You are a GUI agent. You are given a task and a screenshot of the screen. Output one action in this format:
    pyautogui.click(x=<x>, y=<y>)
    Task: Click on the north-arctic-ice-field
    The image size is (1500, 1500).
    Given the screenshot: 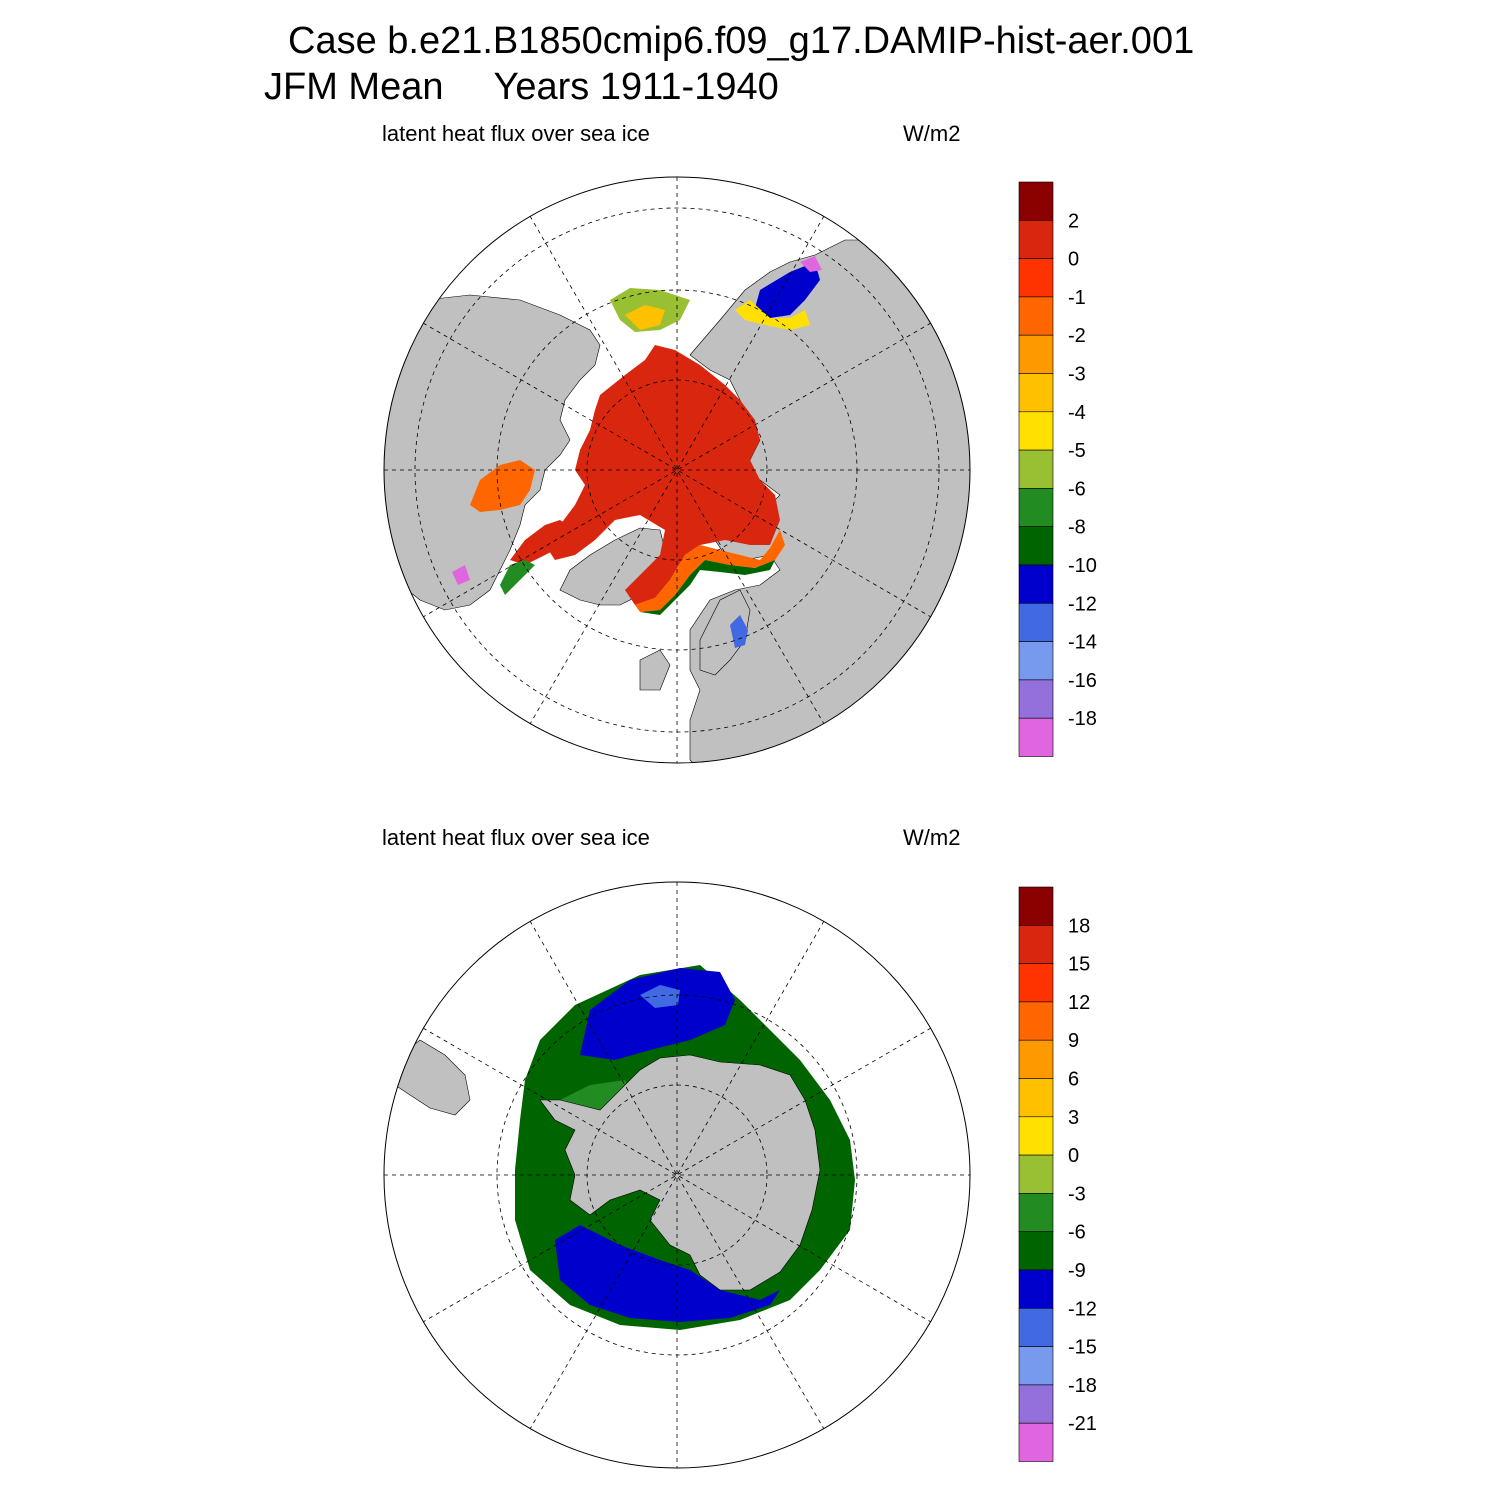 What is the action you would take?
    pyautogui.click(x=662, y=475)
    